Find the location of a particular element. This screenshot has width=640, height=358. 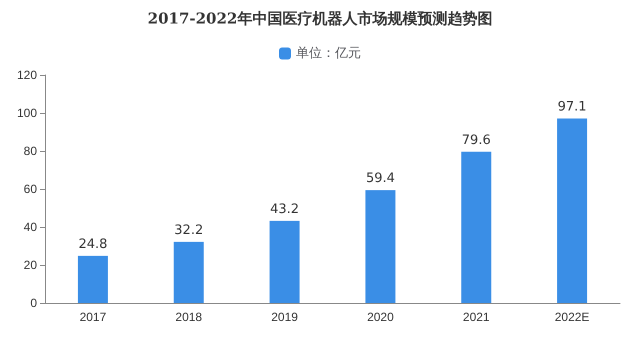

x-tick-label: 2018 is located at coordinates (188, 317).